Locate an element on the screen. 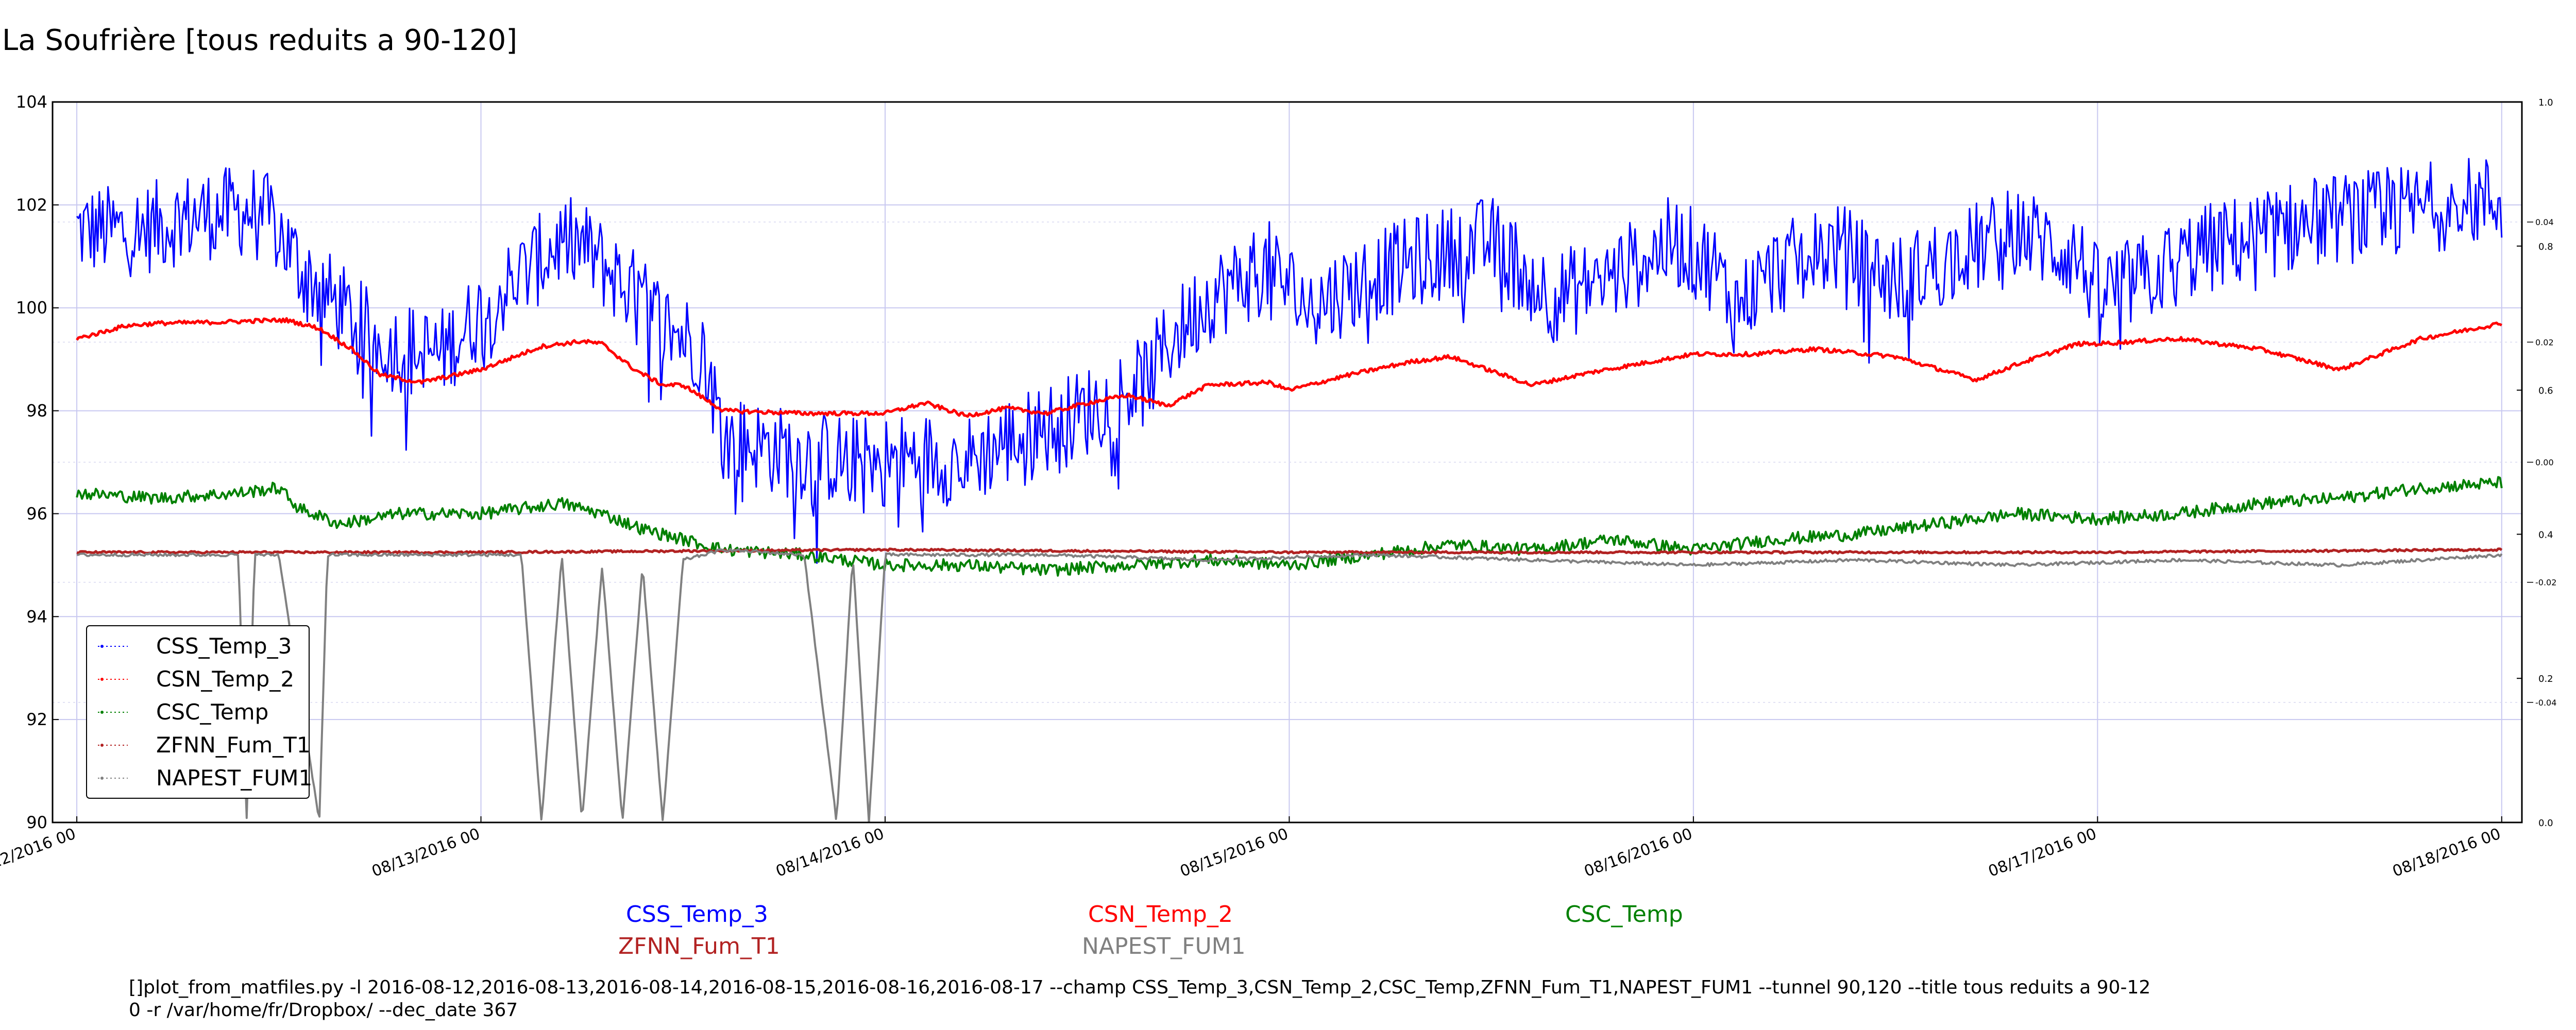 The image size is (2576, 1030). right-outer-tick-label-0: 0.0 is located at coordinates (2546, 823).